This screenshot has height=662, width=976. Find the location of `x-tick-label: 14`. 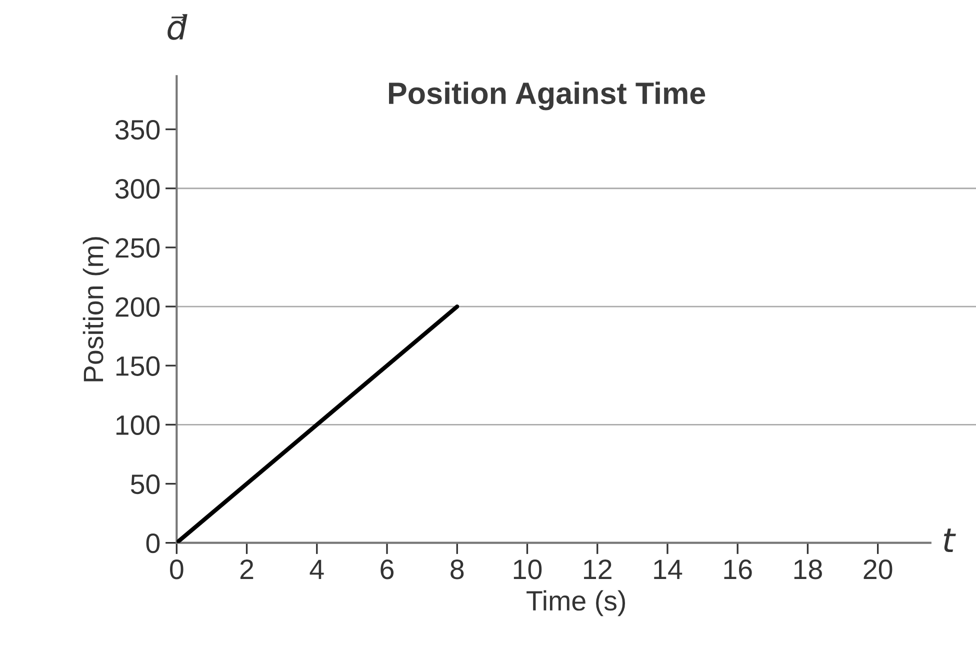

x-tick-label: 14 is located at coordinates (668, 569).